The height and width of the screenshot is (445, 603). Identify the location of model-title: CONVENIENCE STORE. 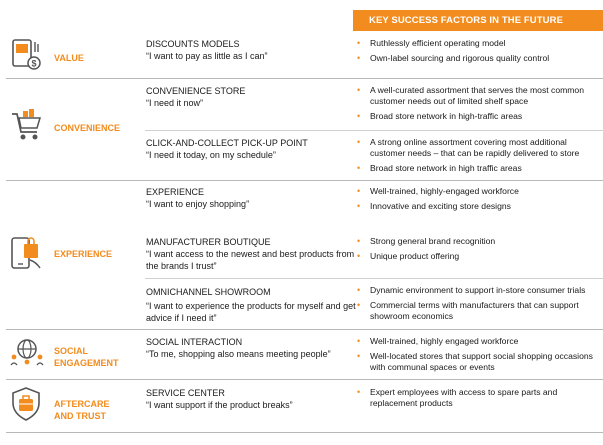
(196, 91).